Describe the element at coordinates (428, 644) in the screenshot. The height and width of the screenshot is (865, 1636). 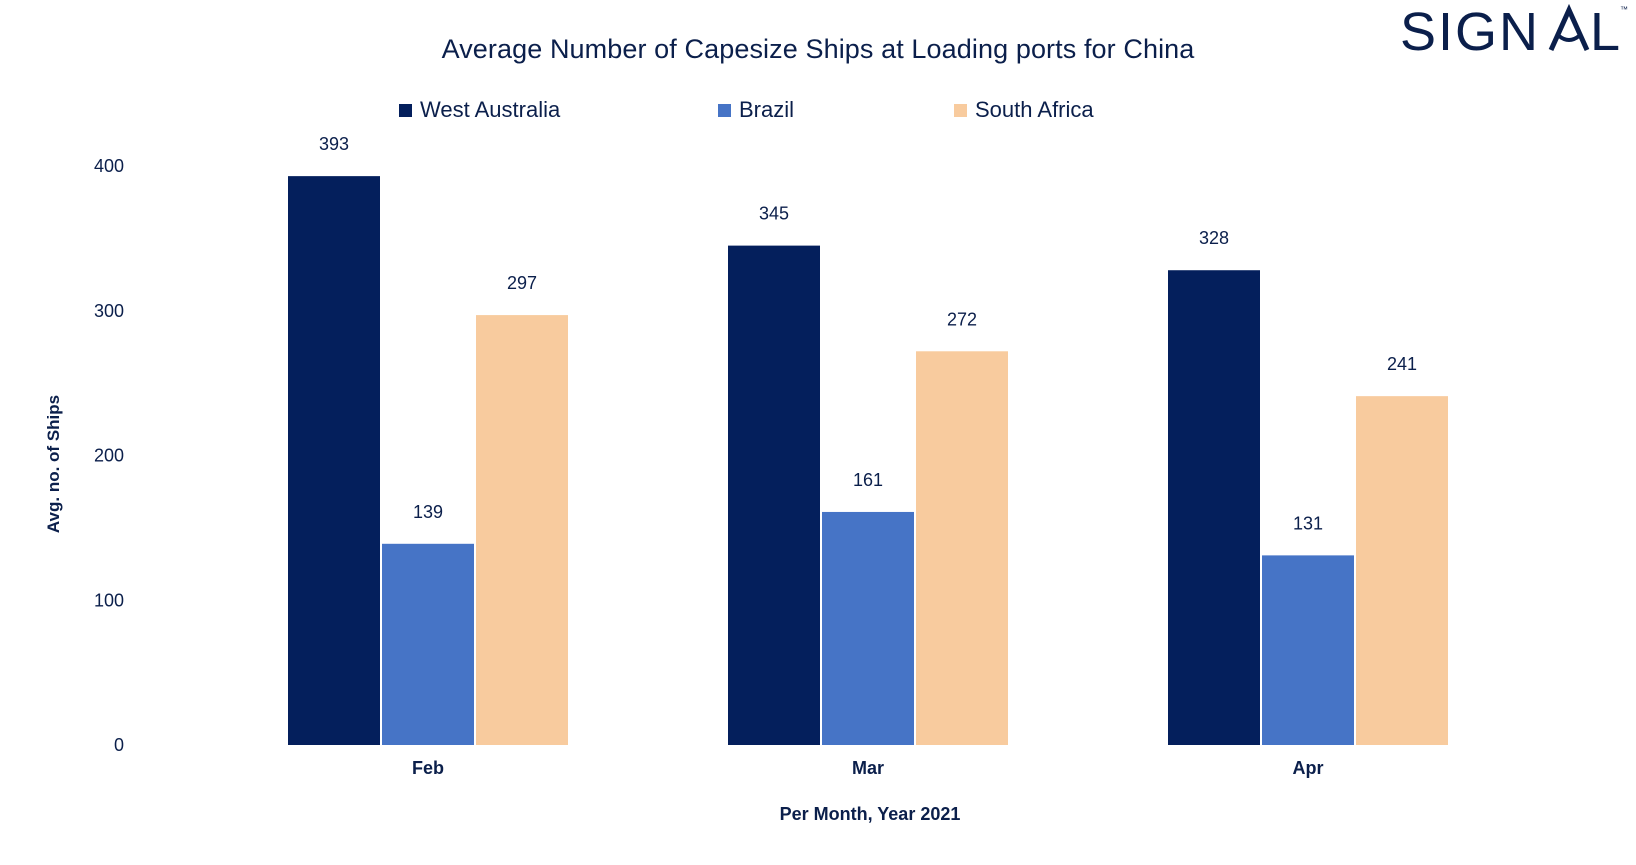
I see `bar-brazil-feb` at that location.